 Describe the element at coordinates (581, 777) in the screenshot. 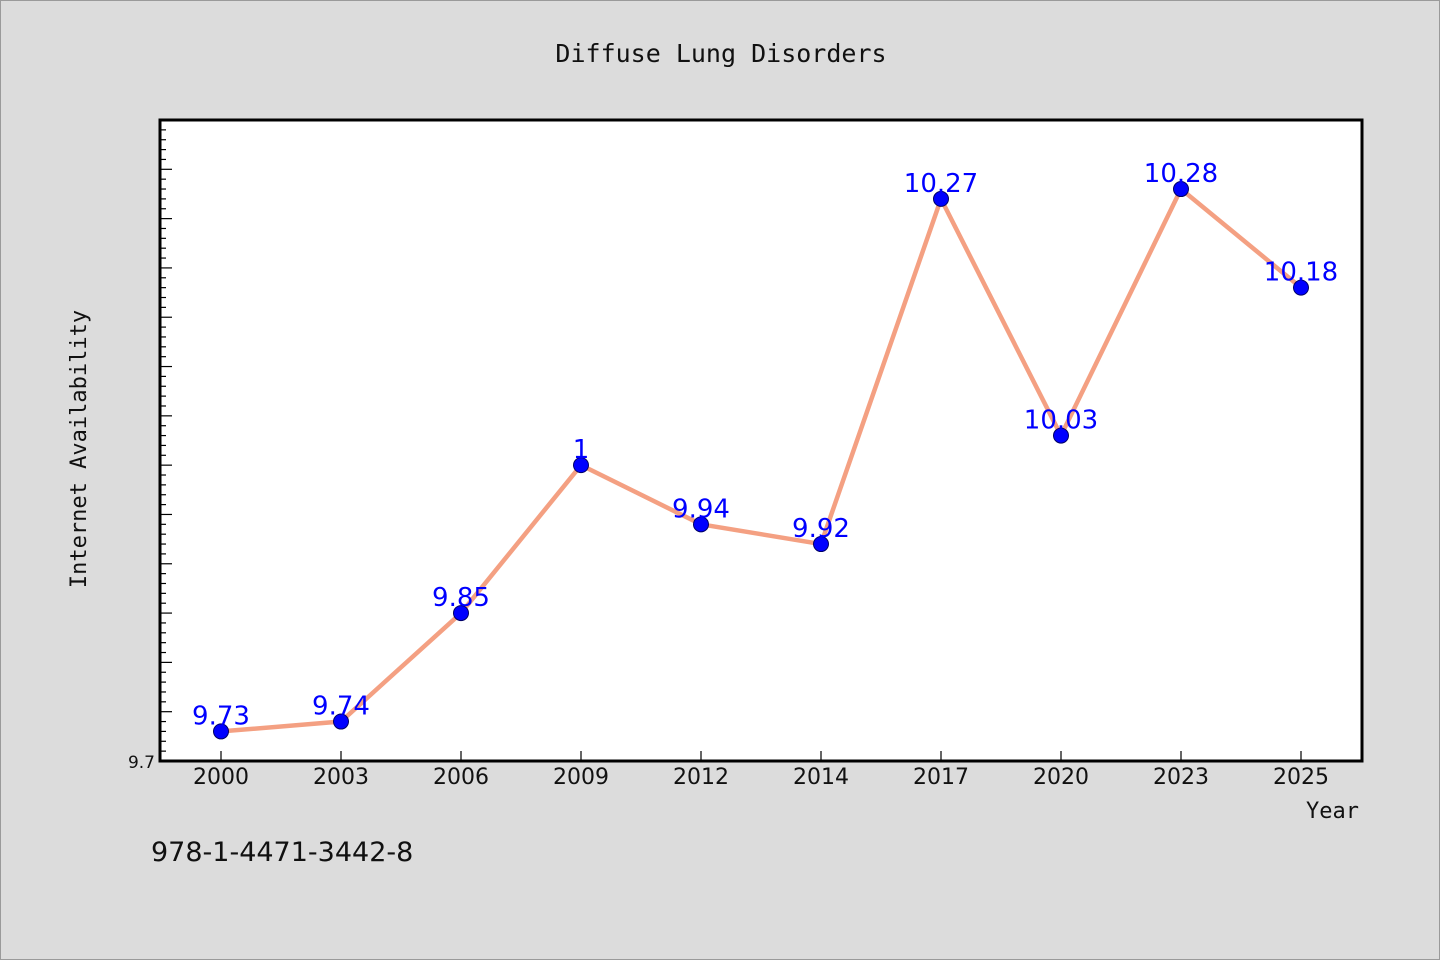

I see `x-tick-label: 2009` at that location.